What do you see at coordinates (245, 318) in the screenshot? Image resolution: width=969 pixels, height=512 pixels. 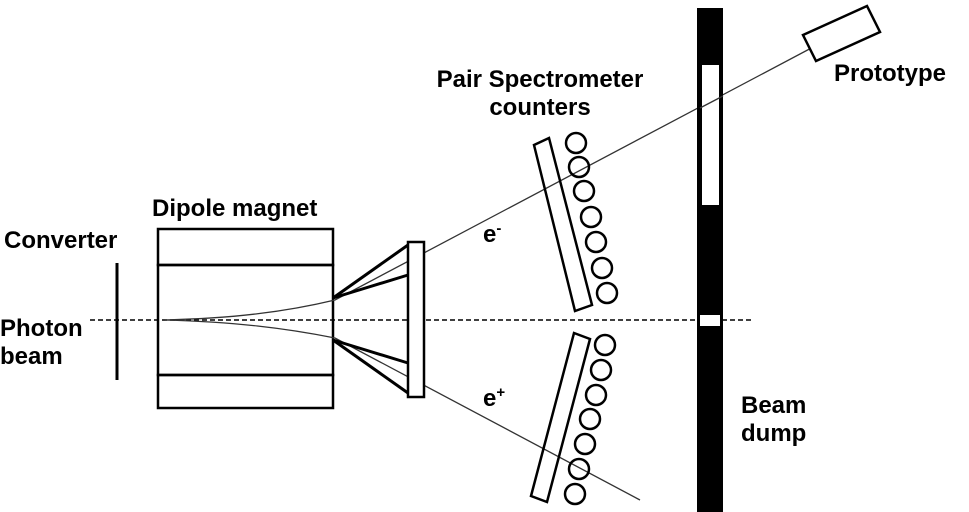 I see `dipole-magnet` at bounding box center [245, 318].